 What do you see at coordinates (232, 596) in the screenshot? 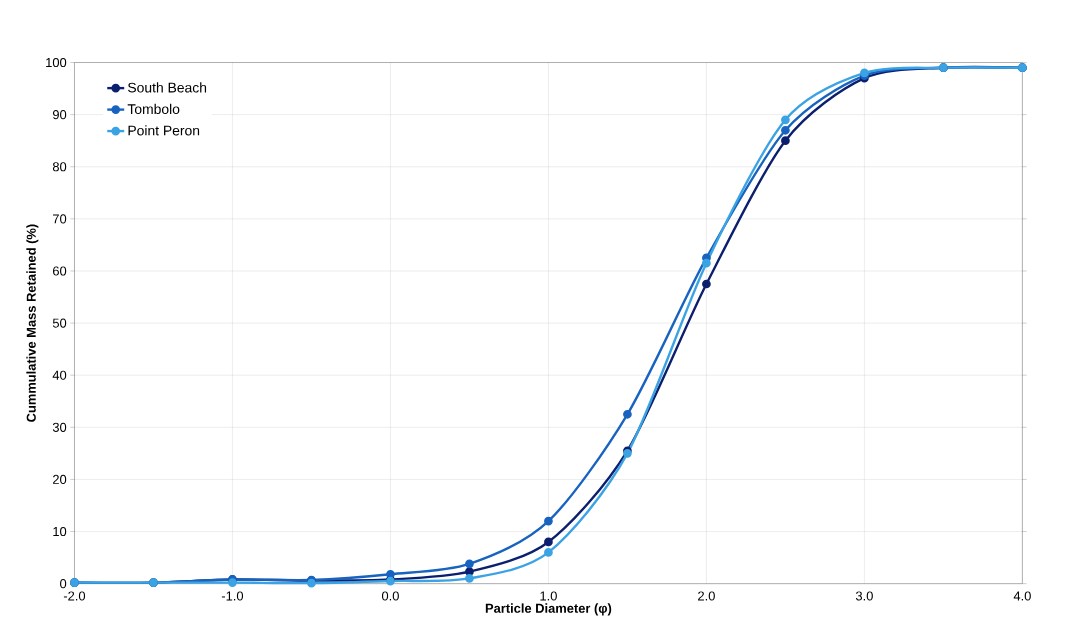
I see `x-tick-label: -1.0` at bounding box center [232, 596].